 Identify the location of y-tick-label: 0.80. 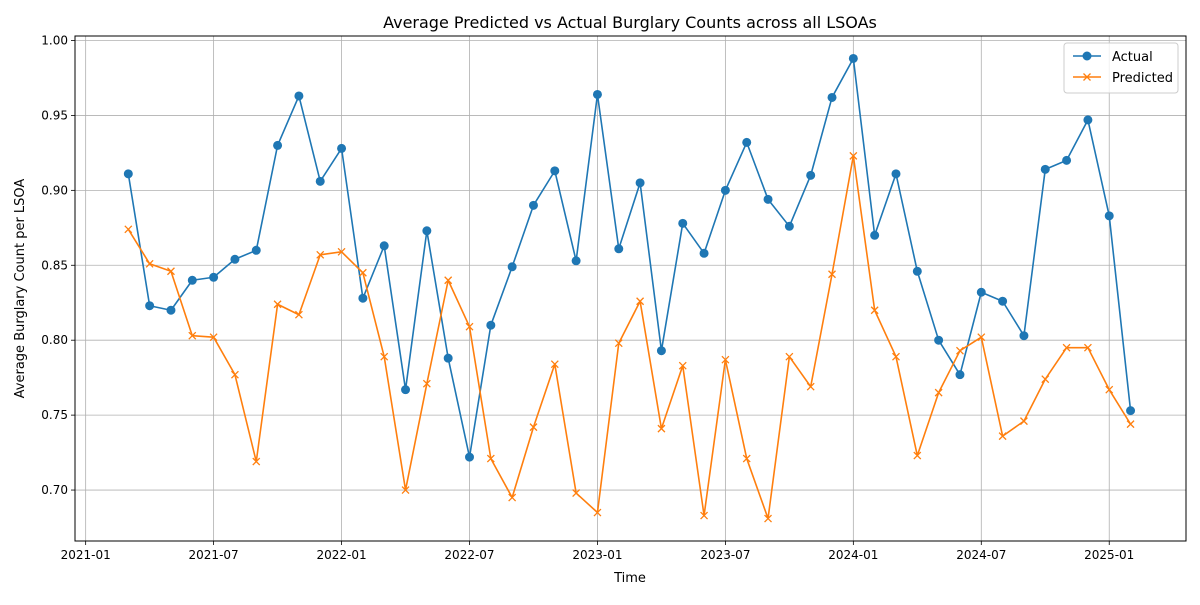
(54, 340).